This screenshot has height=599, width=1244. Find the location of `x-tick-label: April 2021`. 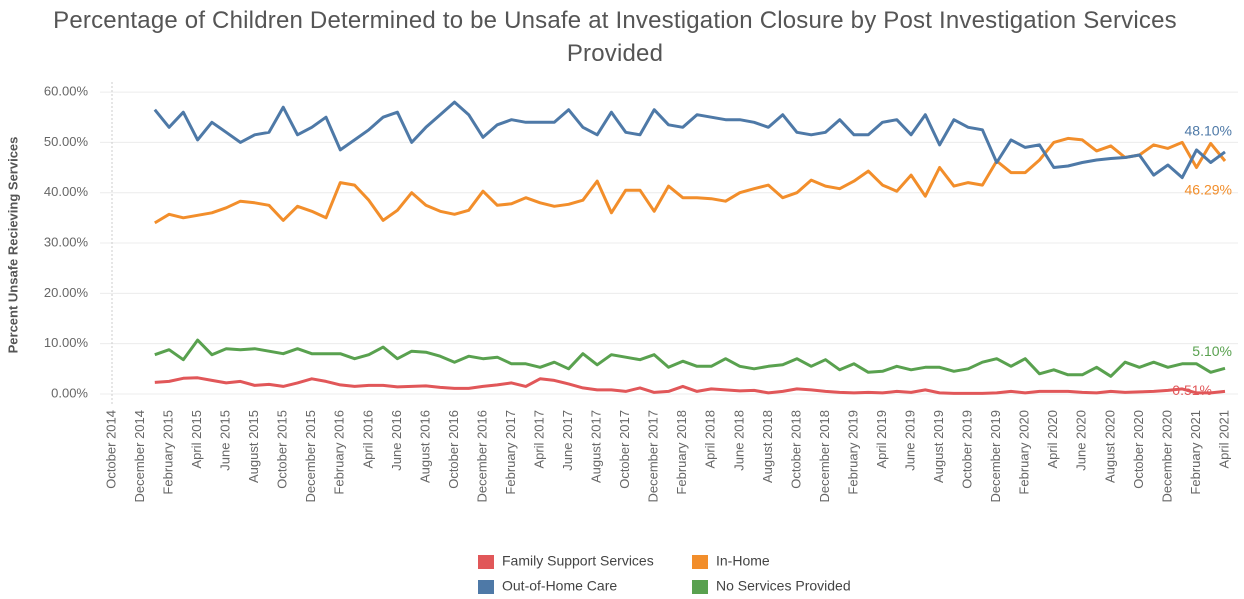

x-tick-label: April 2021 is located at coordinates (1223, 439).